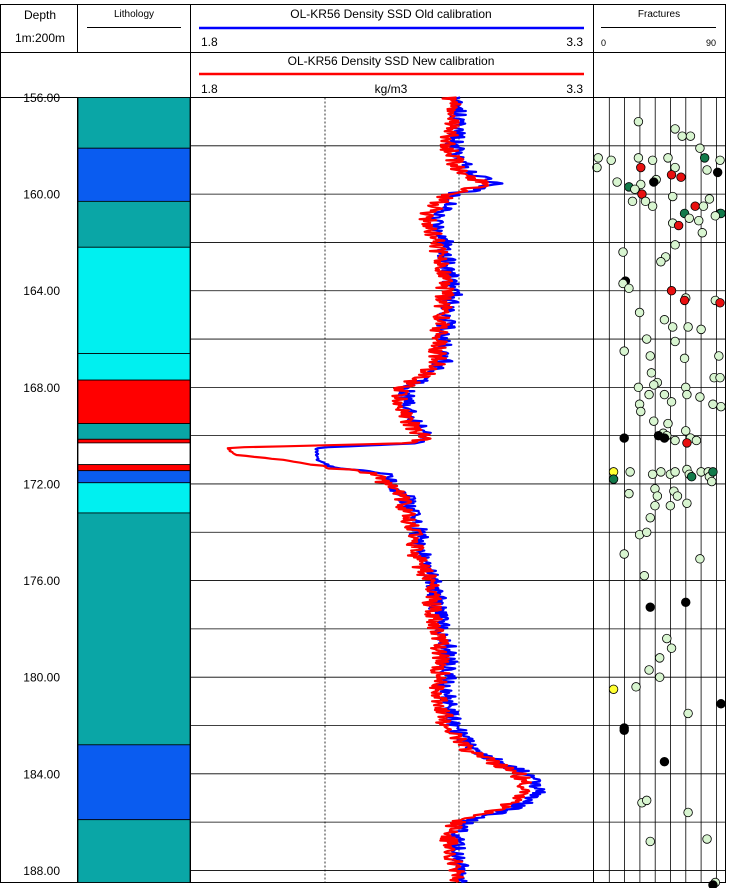 Image resolution: width=731 pixels, height=888 pixels. What do you see at coordinates (41, 581) in the screenshot?
I see `depth-tick-label: 176.00` at bounding box center [41, 581].